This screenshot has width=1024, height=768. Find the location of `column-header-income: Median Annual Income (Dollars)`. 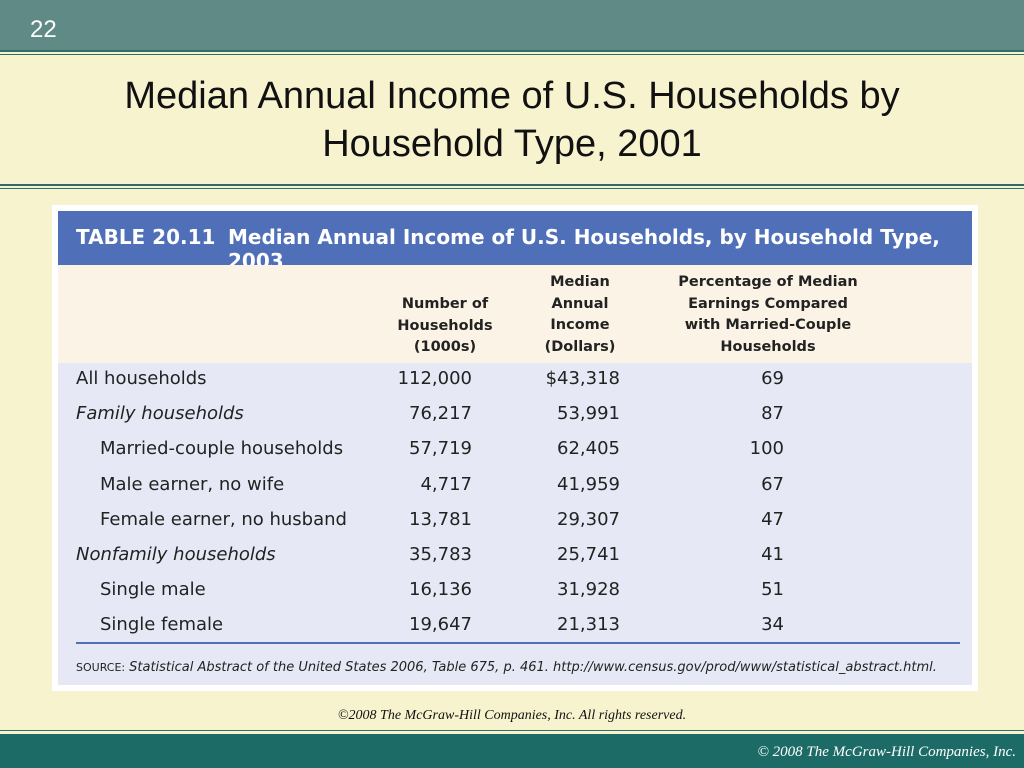

column-header-income: Median Annual Income (Dollars) is located at coordinates (580, 314).